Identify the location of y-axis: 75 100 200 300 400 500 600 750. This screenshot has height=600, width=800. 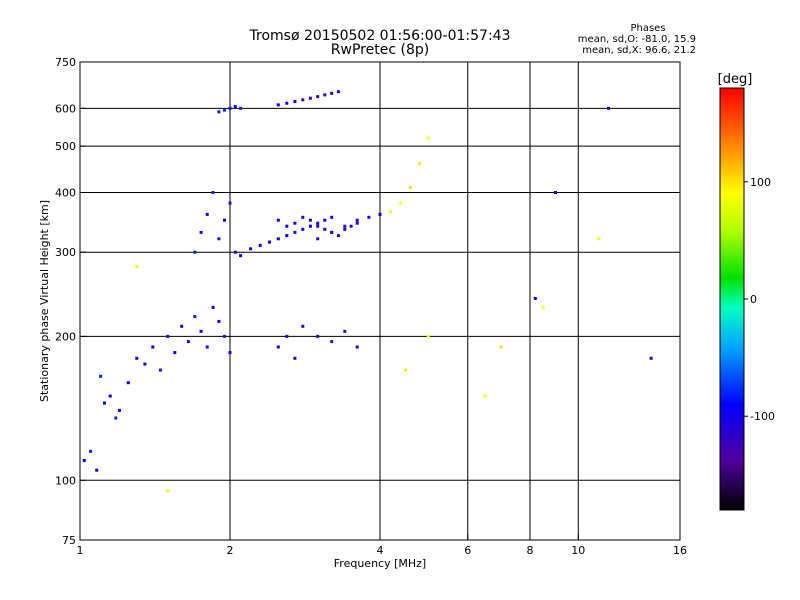
(70, 301).